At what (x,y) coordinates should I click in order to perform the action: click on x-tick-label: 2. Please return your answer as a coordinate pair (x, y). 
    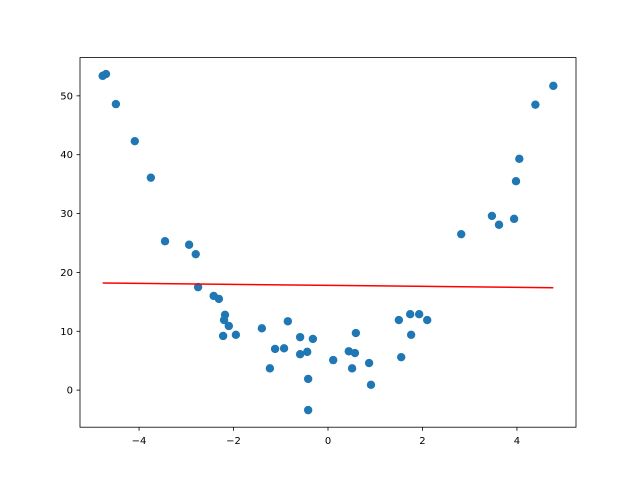
    Looking at the image, I should click on (422, 441).